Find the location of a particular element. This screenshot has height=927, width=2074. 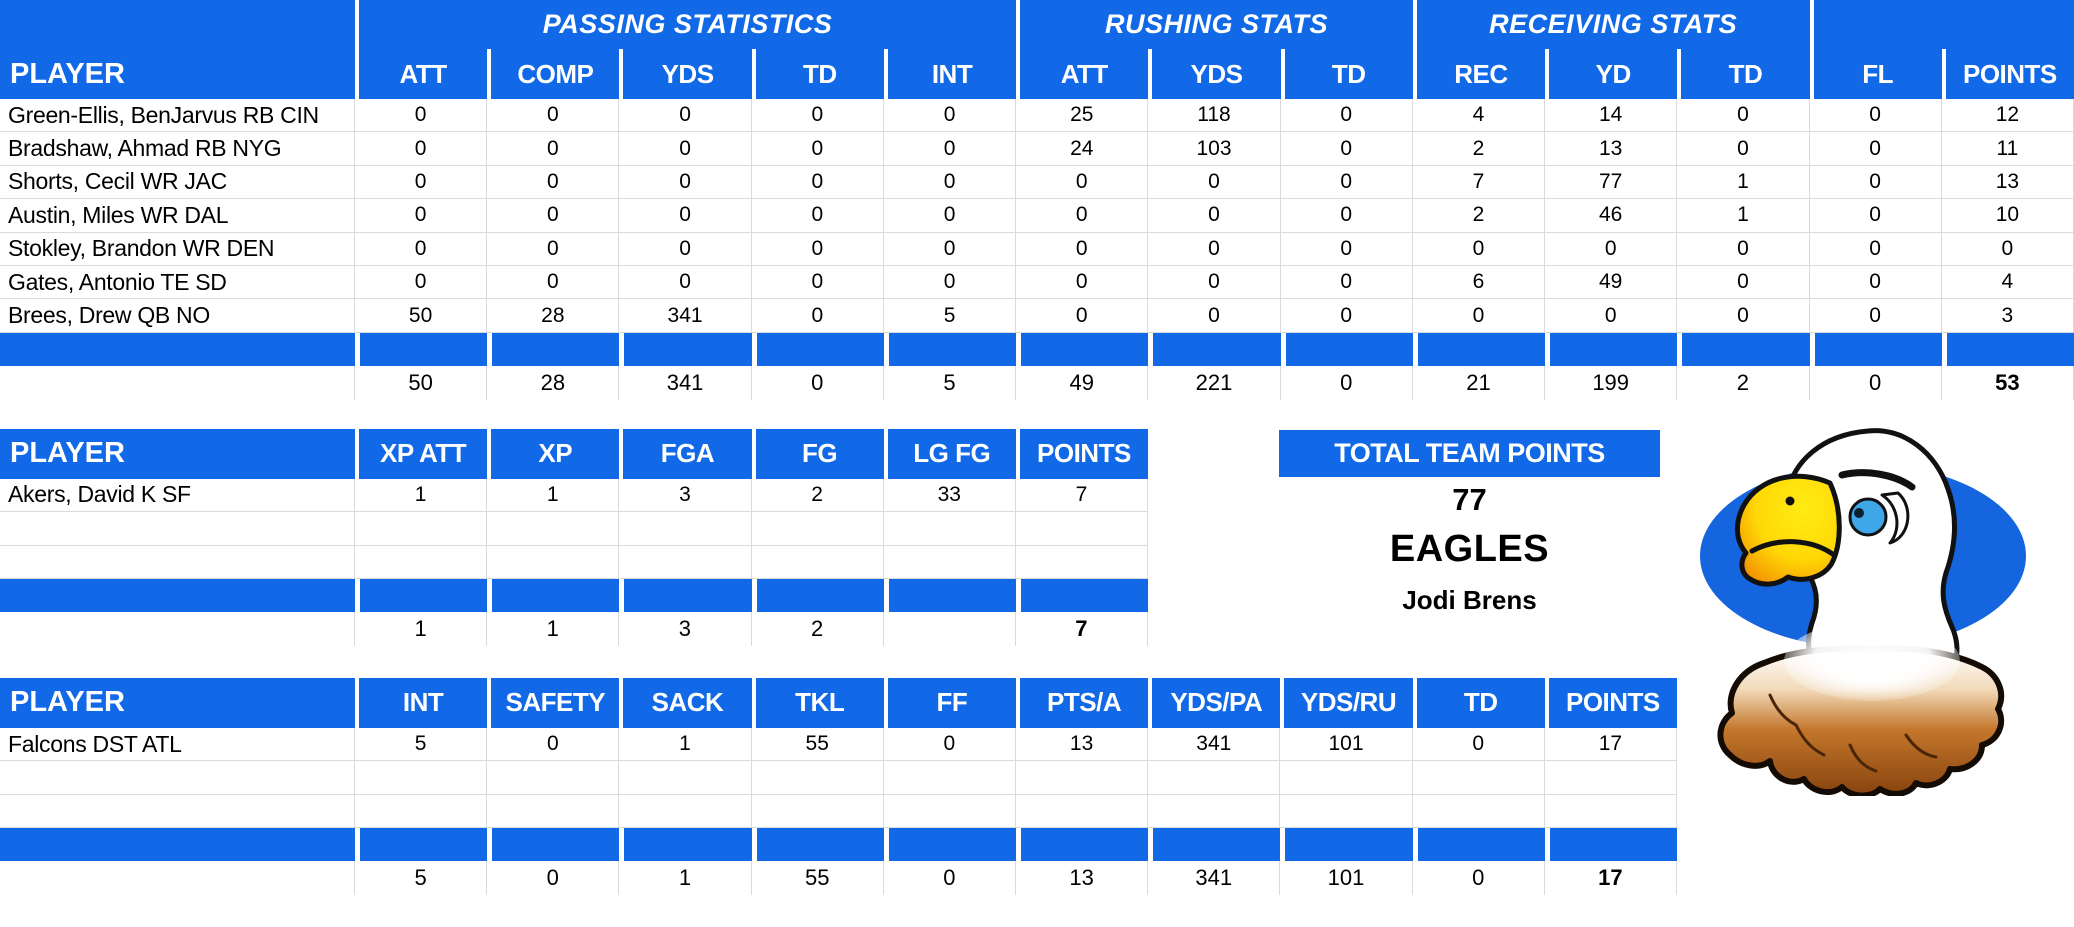

stat-cell: 1 is located at coordinates (685, 744).